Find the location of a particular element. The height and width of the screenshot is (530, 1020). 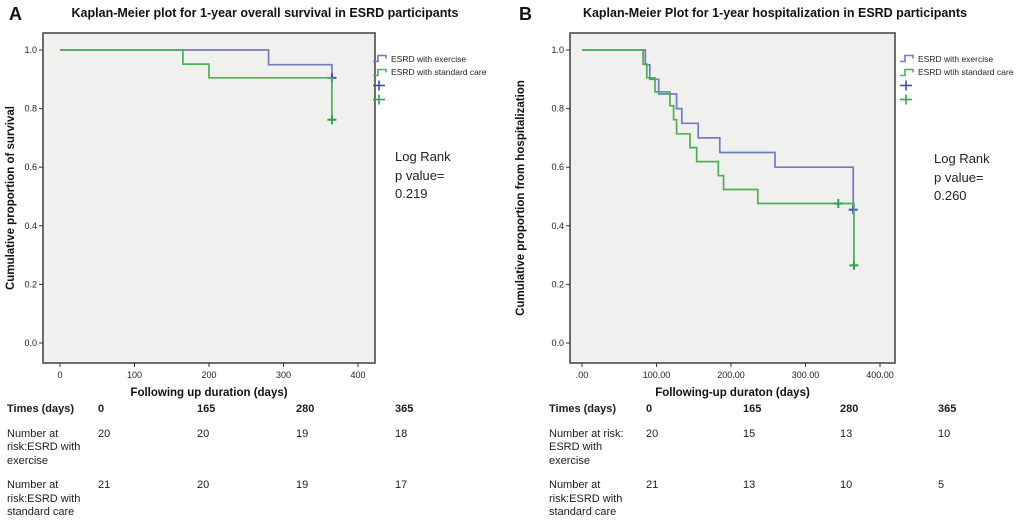

risk-value: 18 is located at coordinates (401, 433).